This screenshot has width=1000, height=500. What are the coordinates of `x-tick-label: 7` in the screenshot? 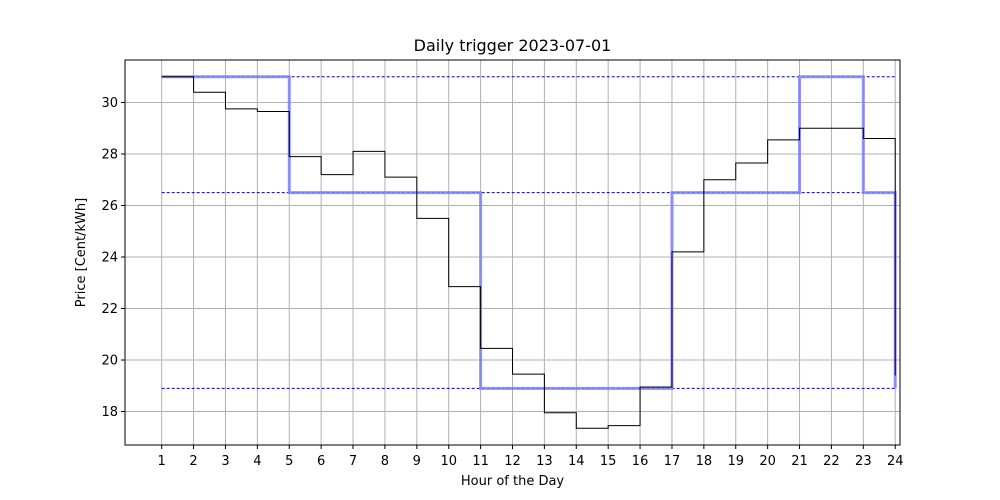 It's located at (353, 461).